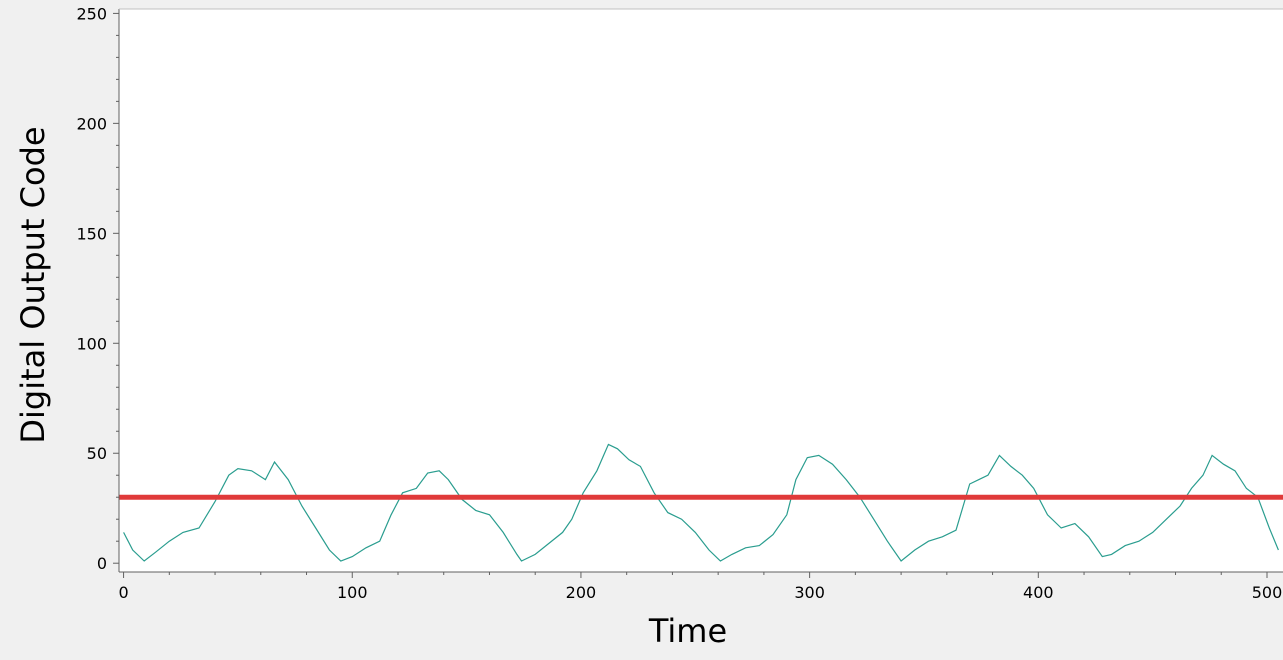 This screenshot has height=660, width=1283. What do you see at coordinates (1267, 592) in the screenshot?
I see `x-tick-label: 500` at bounding box center [1267, 592].